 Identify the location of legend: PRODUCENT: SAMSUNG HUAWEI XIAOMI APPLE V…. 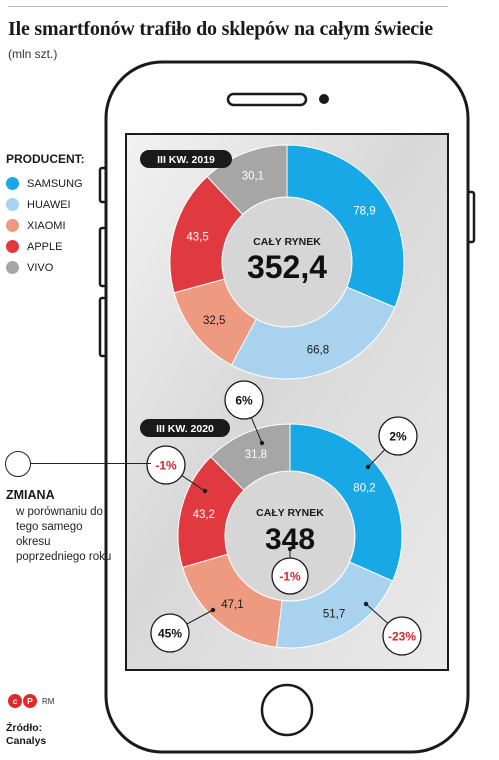
(61, 215).